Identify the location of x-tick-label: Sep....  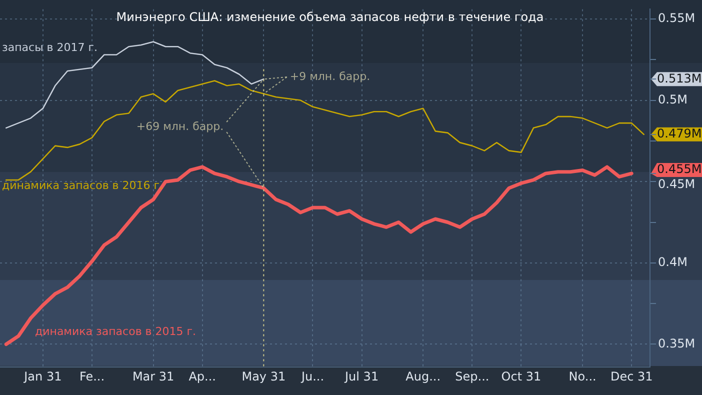
(472, 376).